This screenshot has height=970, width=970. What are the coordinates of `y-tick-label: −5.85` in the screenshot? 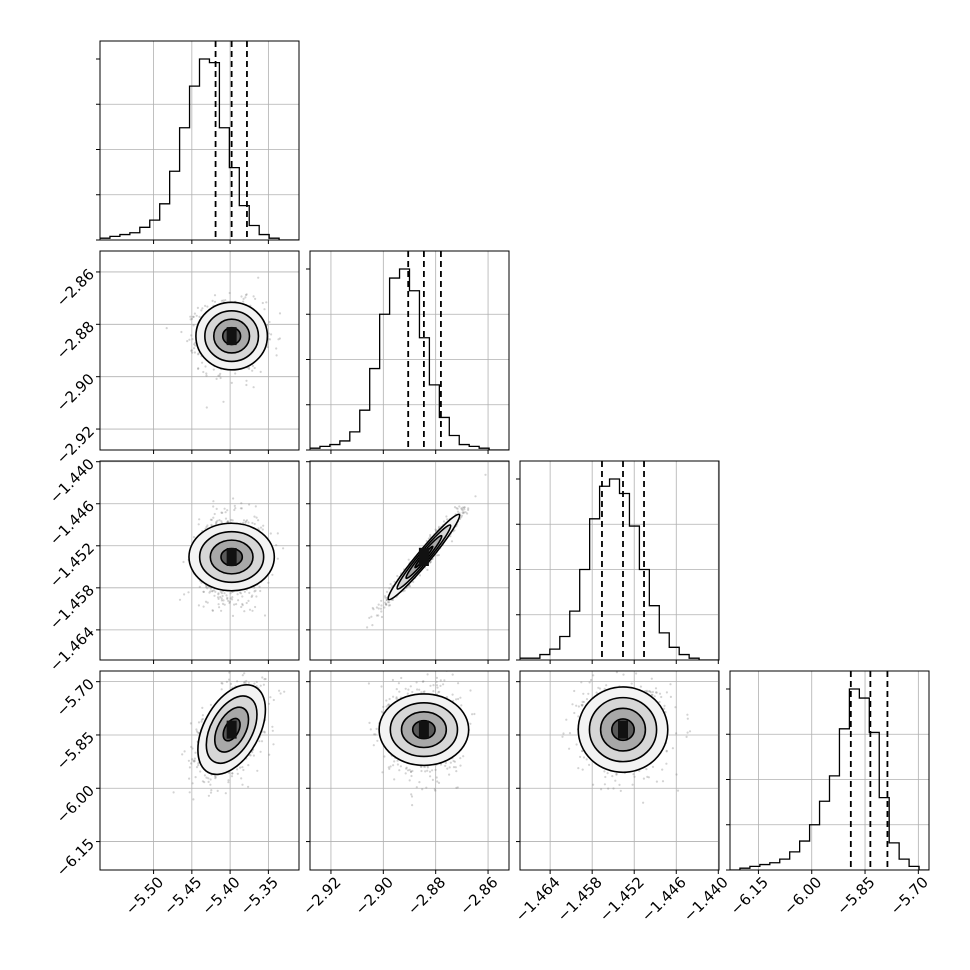 It's located at (75, 750).